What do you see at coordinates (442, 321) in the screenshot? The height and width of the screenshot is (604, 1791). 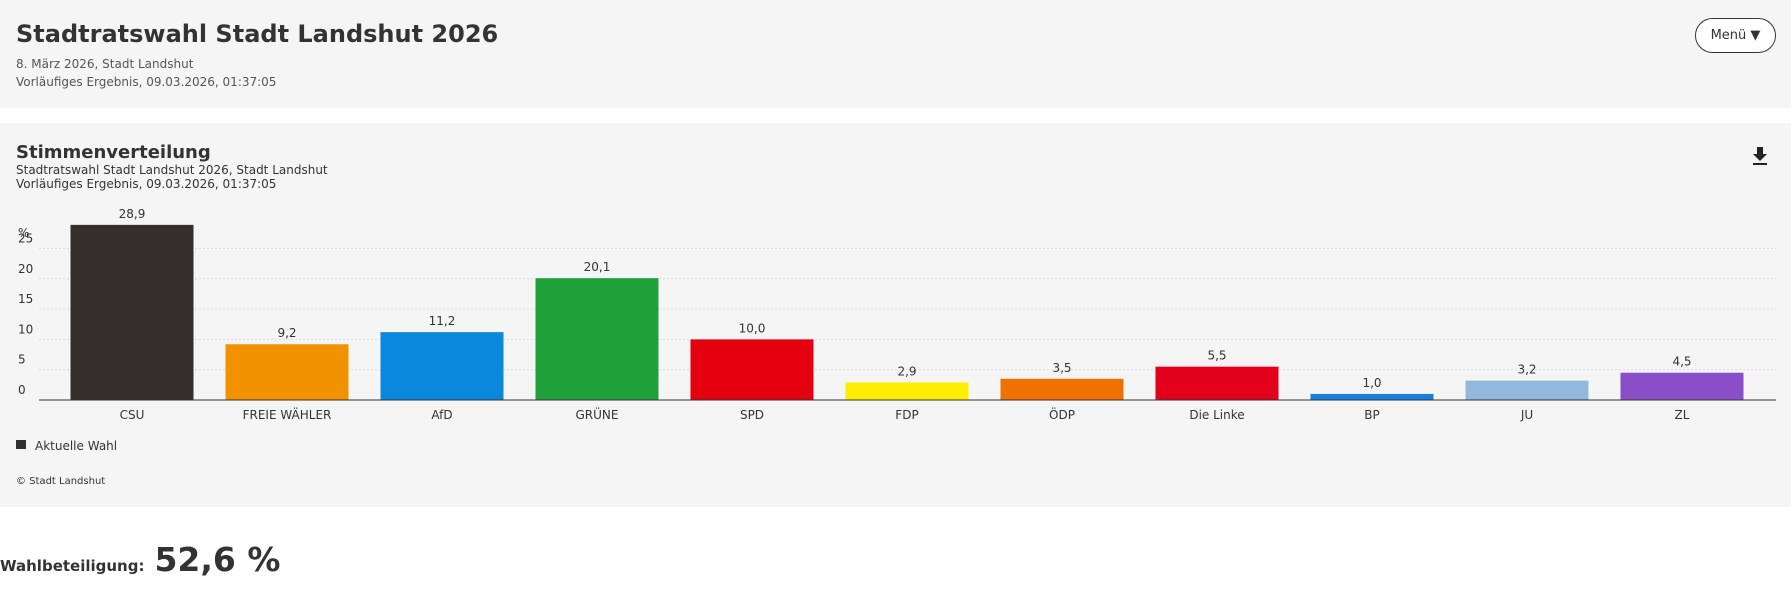 I see `data-label: 11,2` at bounding box center [442, 321].